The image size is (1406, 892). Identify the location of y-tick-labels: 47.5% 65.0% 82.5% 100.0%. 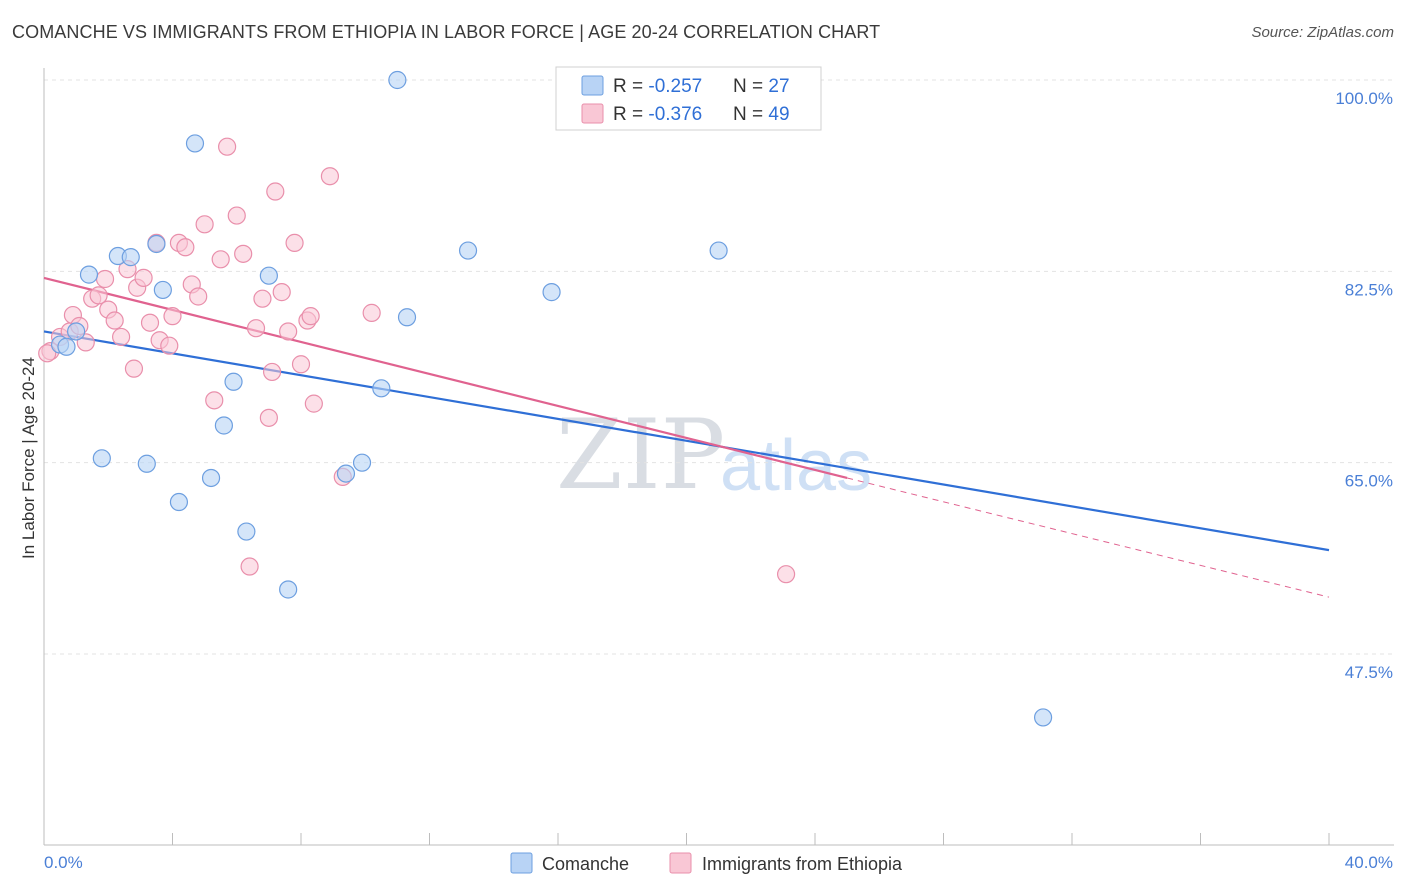
(1364, 385).